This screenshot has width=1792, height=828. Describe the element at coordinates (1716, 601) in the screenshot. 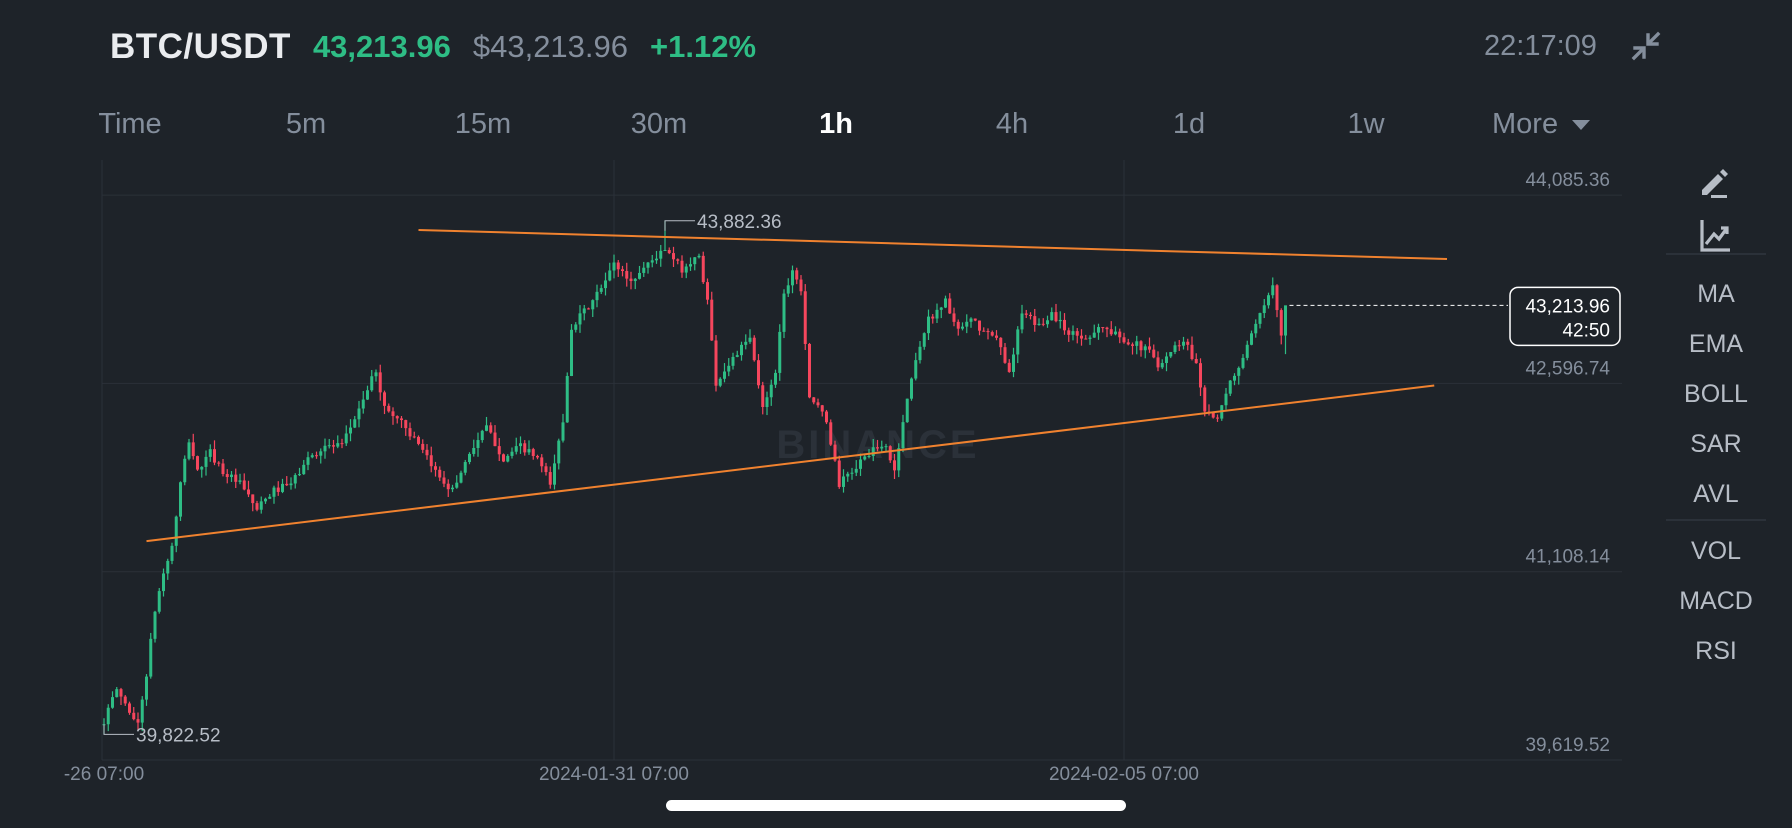

I see `indicator-macd: MACD` at that location.